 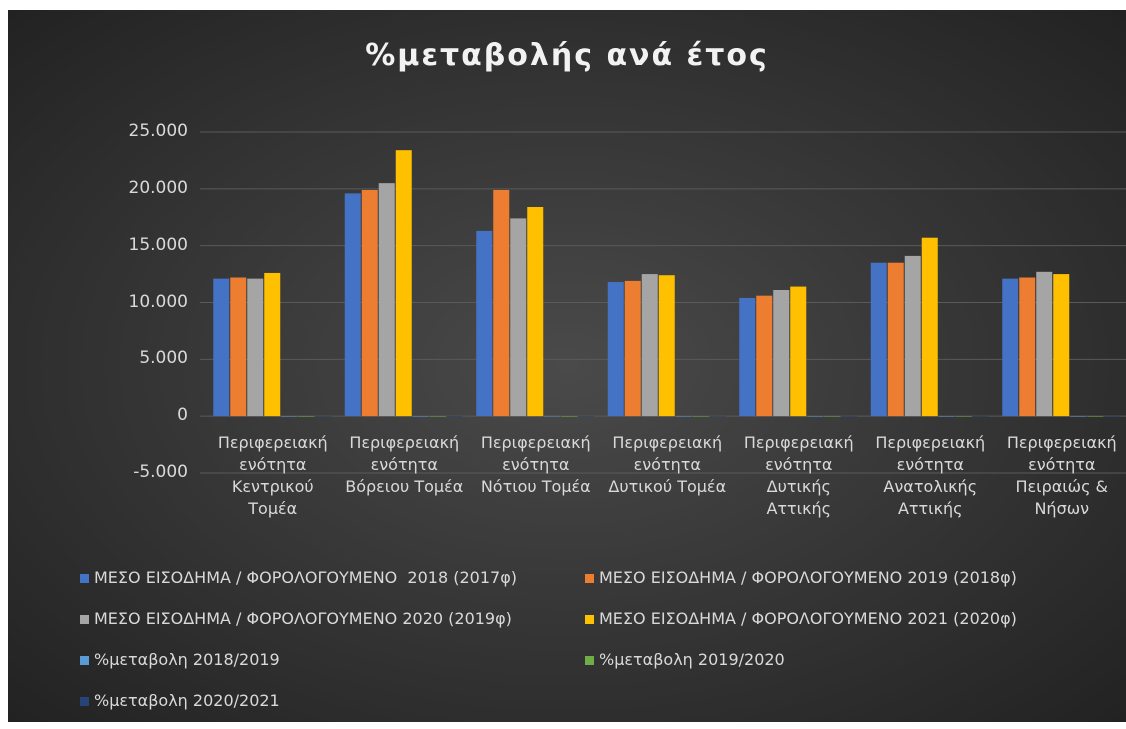 What do you see at coordinates (404, 464) in the screenshot?
I see `x-tick-label: Περιφερειακή ενότητα Βόρειου Τομέα` at bounding box center [404, 464].